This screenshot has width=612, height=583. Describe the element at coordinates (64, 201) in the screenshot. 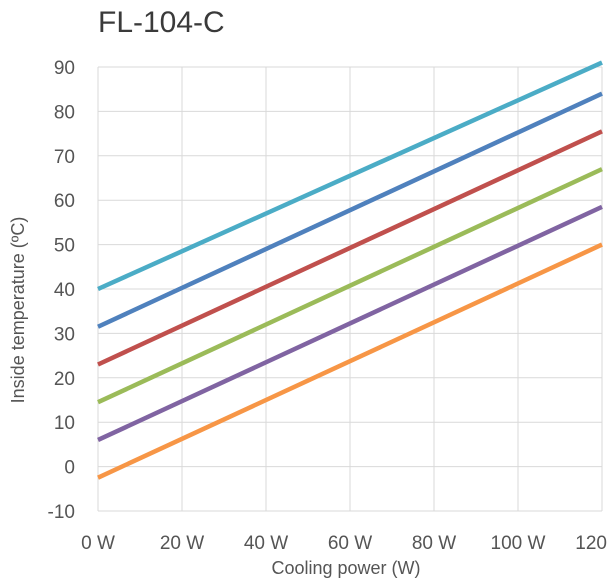

I see `y-tick-label: 60` at that location.